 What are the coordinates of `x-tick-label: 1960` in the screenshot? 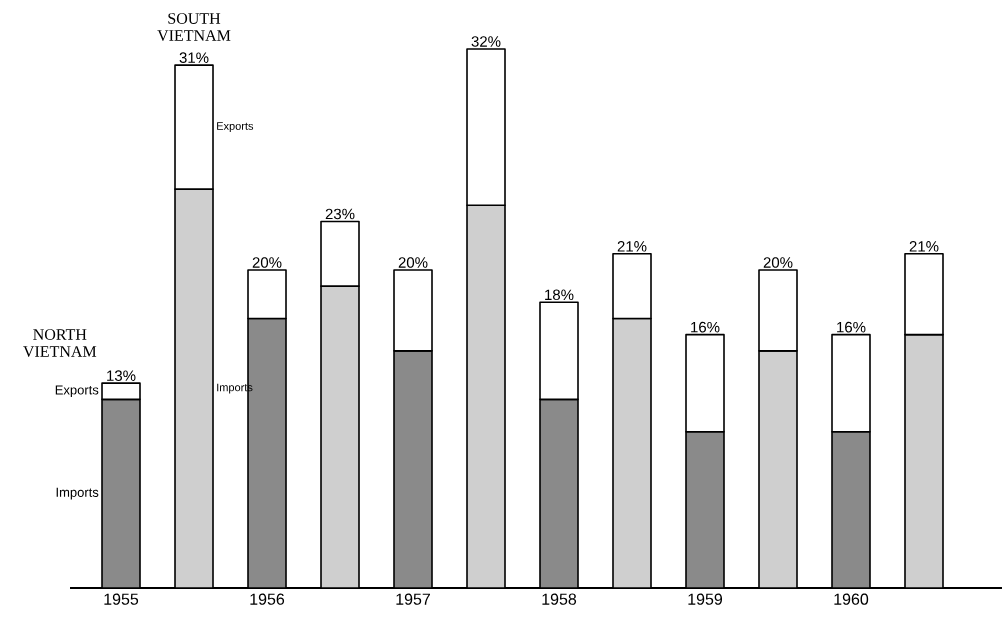 It's located at (851, 599).